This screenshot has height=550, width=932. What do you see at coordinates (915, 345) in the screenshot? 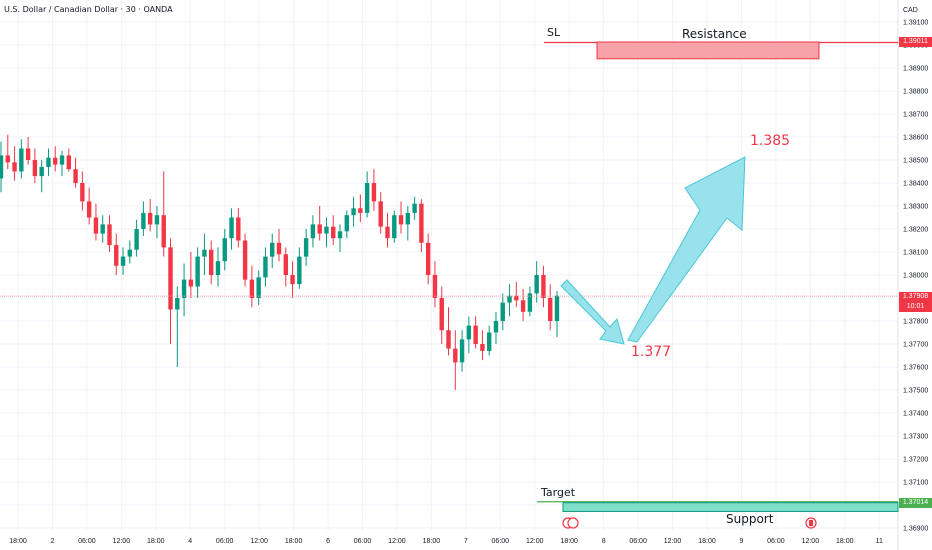
I see `price-tick-label: 1.37700` at bounding box center [915, 345].